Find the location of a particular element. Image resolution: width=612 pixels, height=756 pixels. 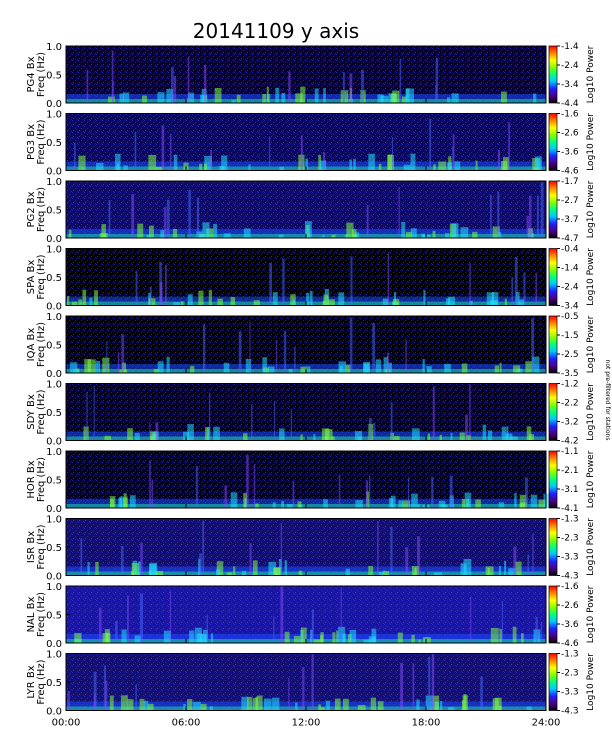

colorbar-pg3: -1.6 -2.6 -3.6 -4.6 Log10 Power is located at coordinates (572, 143).